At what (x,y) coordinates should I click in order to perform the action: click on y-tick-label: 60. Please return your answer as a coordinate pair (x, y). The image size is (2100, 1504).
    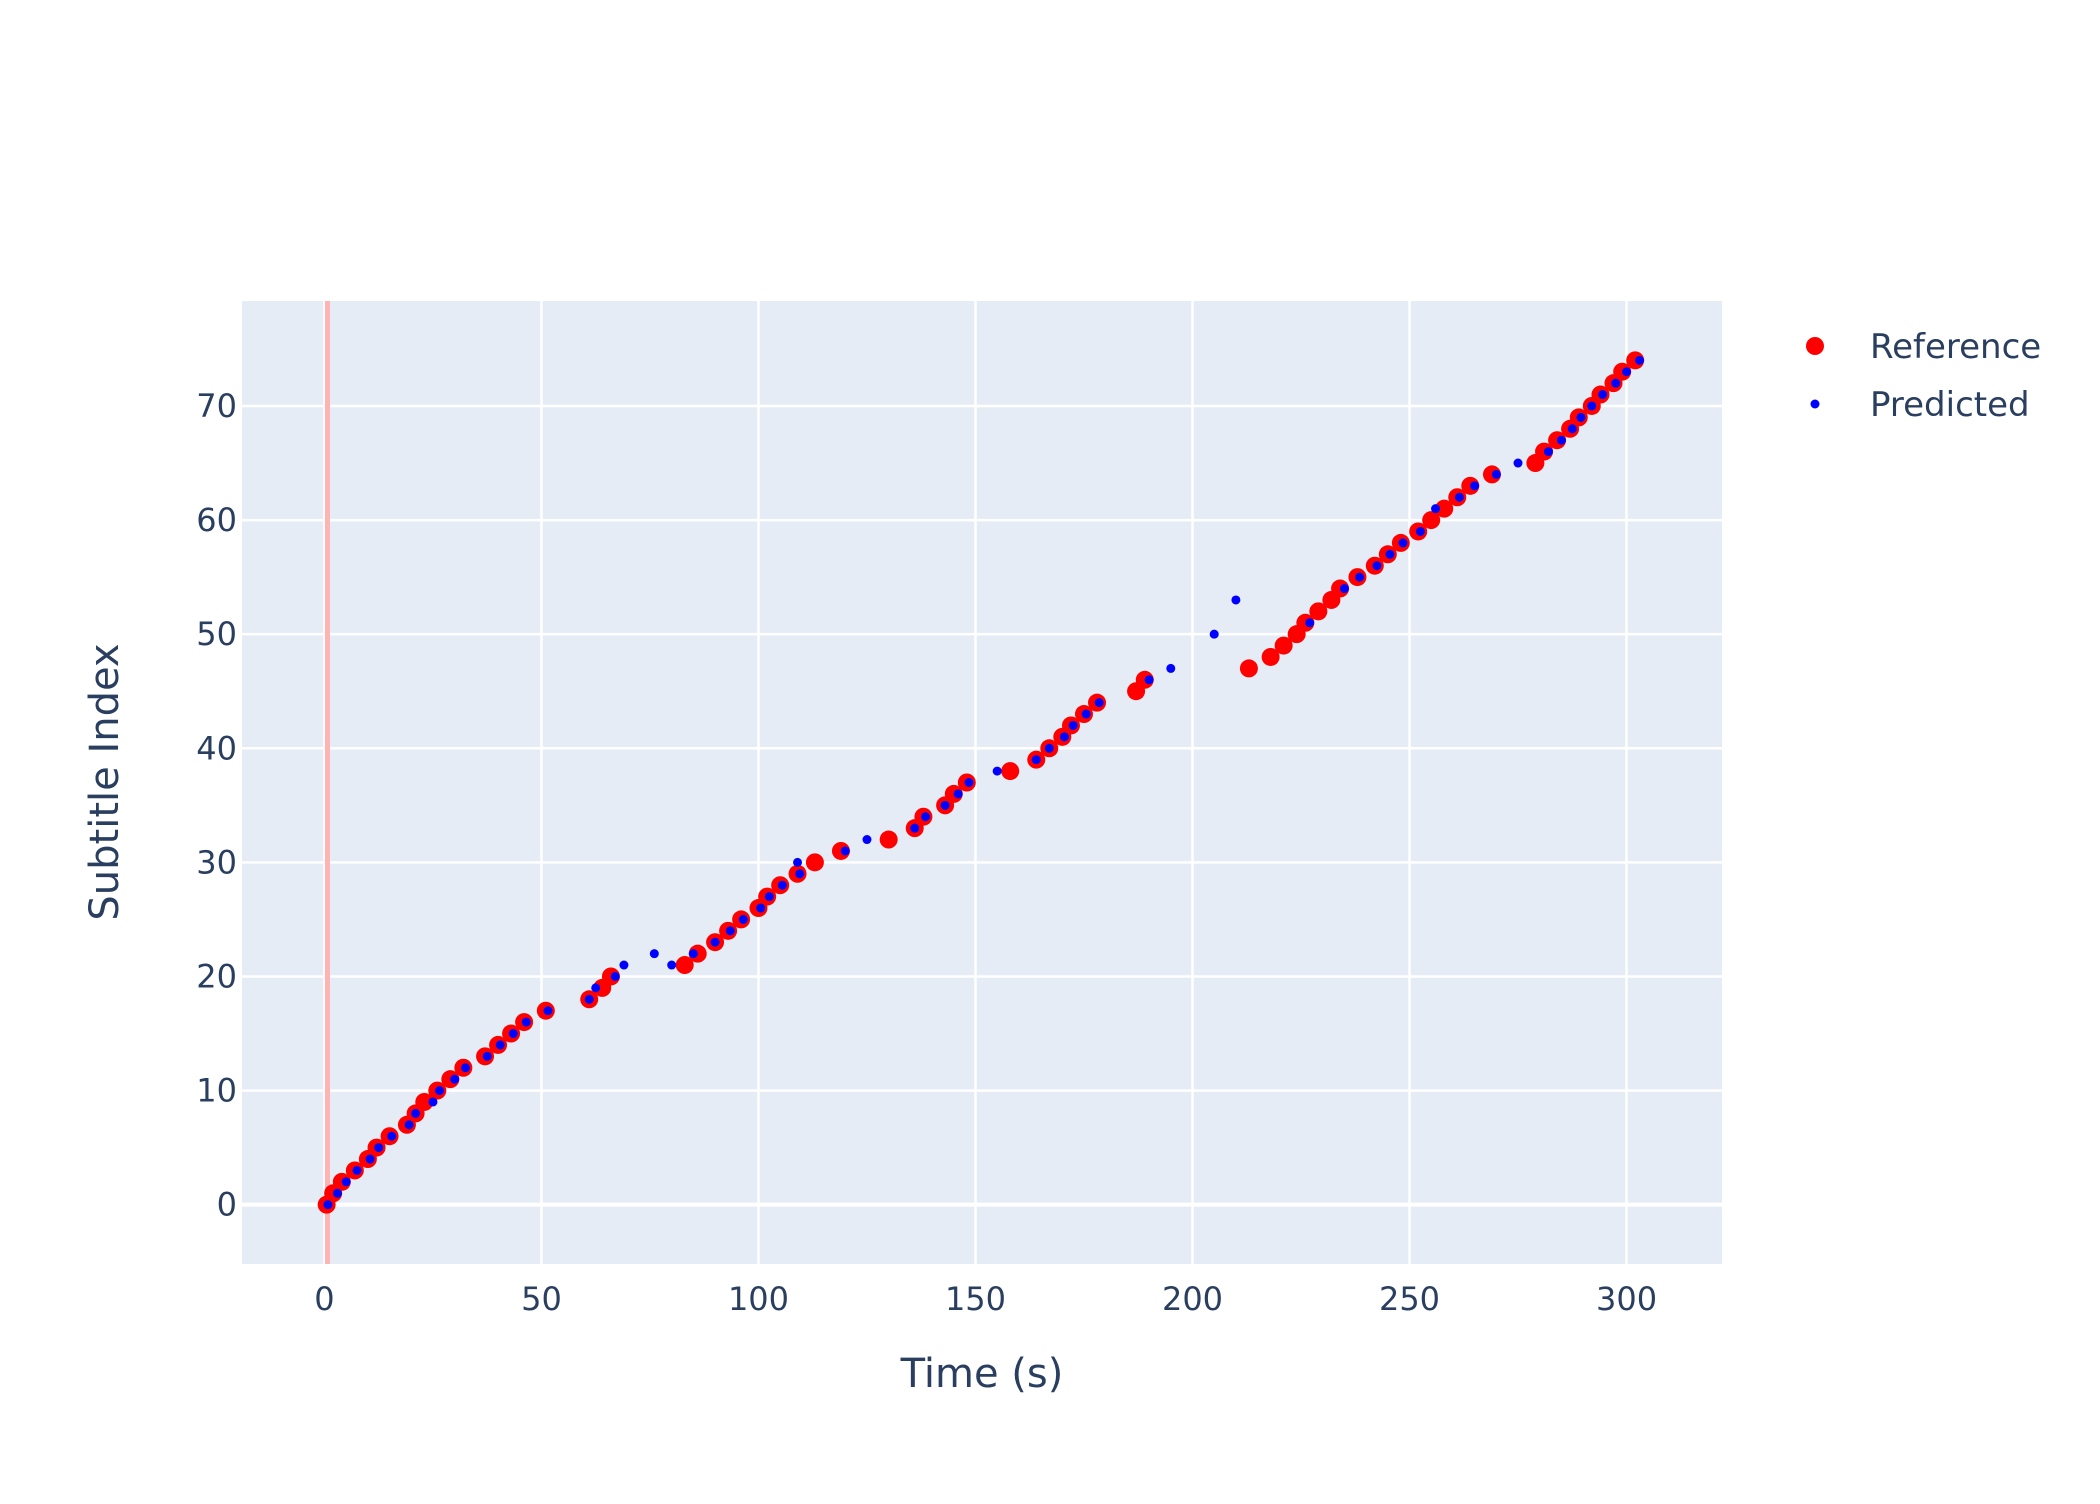
    Looking at the image, I should click on (216, 520).